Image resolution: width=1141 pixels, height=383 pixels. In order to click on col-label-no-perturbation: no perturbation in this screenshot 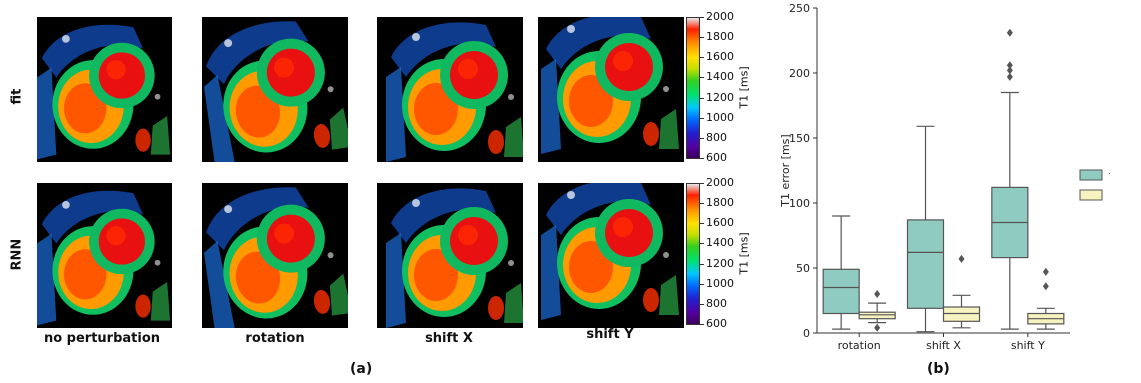, I will do `click(102, 338)`.